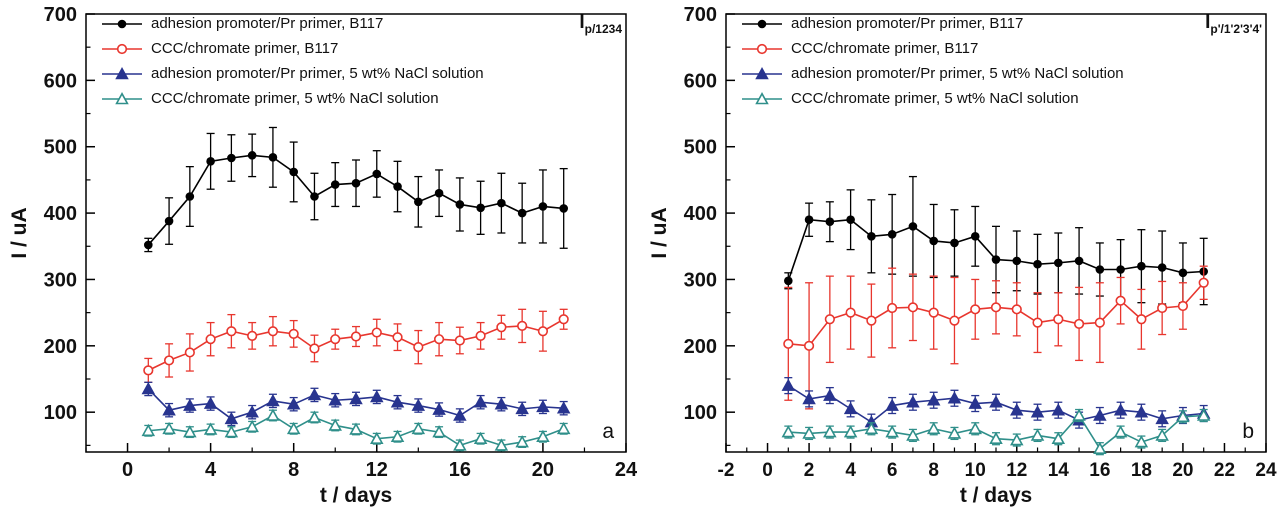 The height and width of the screenshot is (516, 1280). I want to click on svg-text: 14, so click(1059, 470).